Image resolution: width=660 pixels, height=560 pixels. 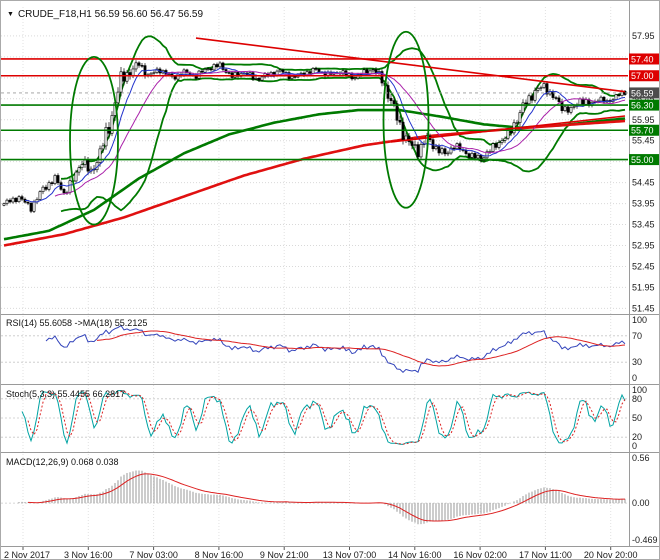 What do you see at coordinates (641, 458) in the screenshot?
I see `svg-text: 0.56` at bounding box center [641, 458].